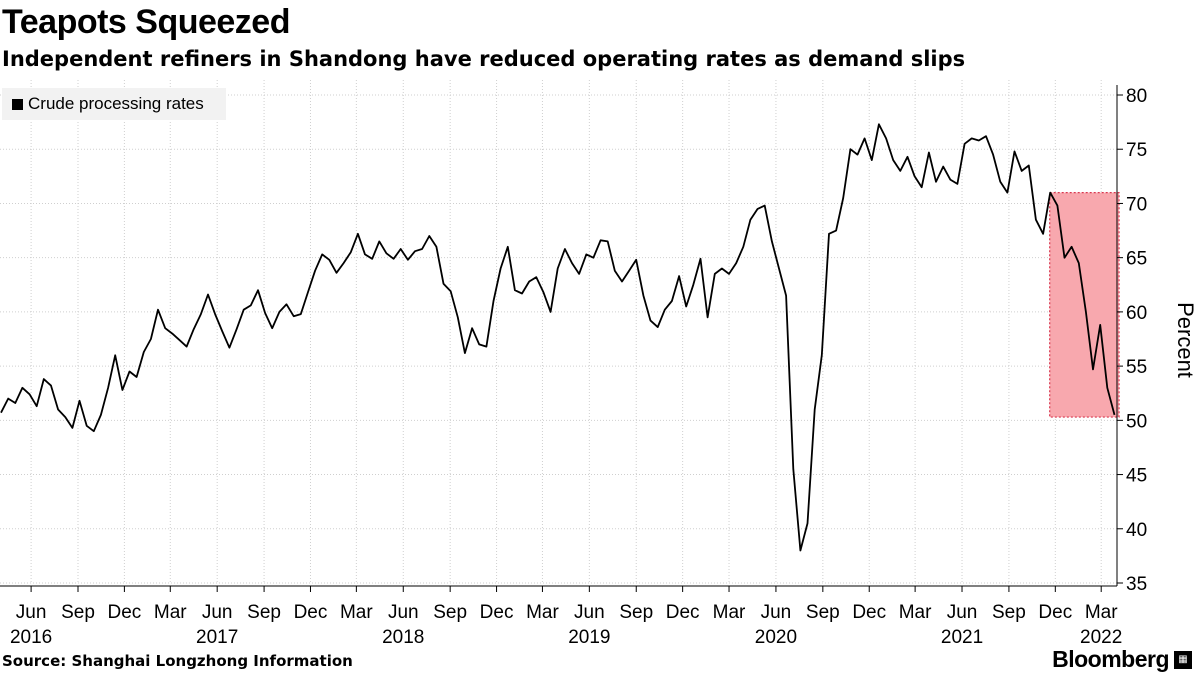  Describe the element at coordinates (1136, 96) in the screenshot. I see `y-tick-label: 80` at that location.